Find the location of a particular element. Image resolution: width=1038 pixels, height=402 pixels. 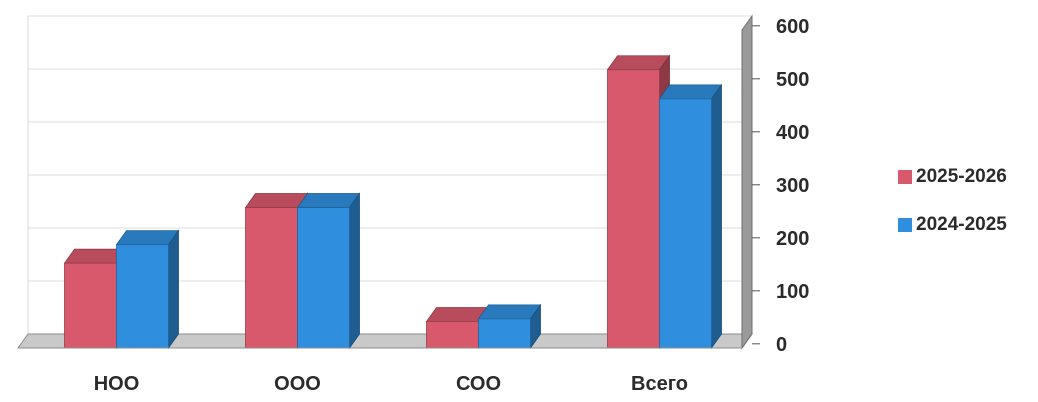

legend-label-series-1: 2025-2026 is located at coordinates (961, 176).